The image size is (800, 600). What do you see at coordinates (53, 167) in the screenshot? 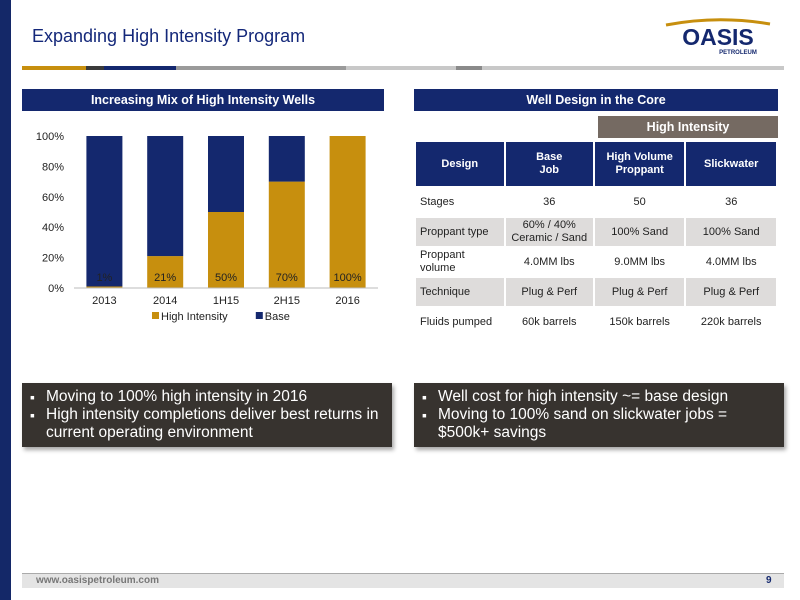
I see `y-tick-label: 80%` at bounding box center [53, 167].